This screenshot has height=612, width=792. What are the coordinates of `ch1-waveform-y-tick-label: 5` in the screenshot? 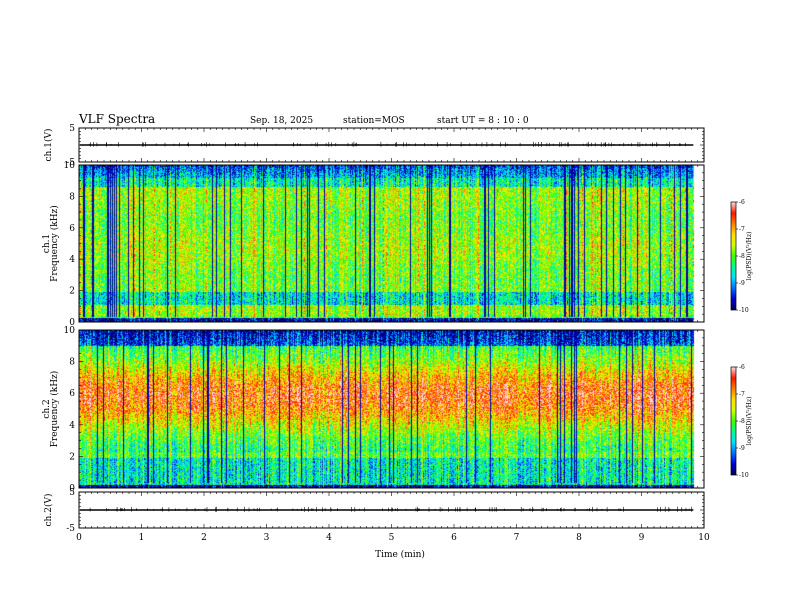 It's located at (72, 129).